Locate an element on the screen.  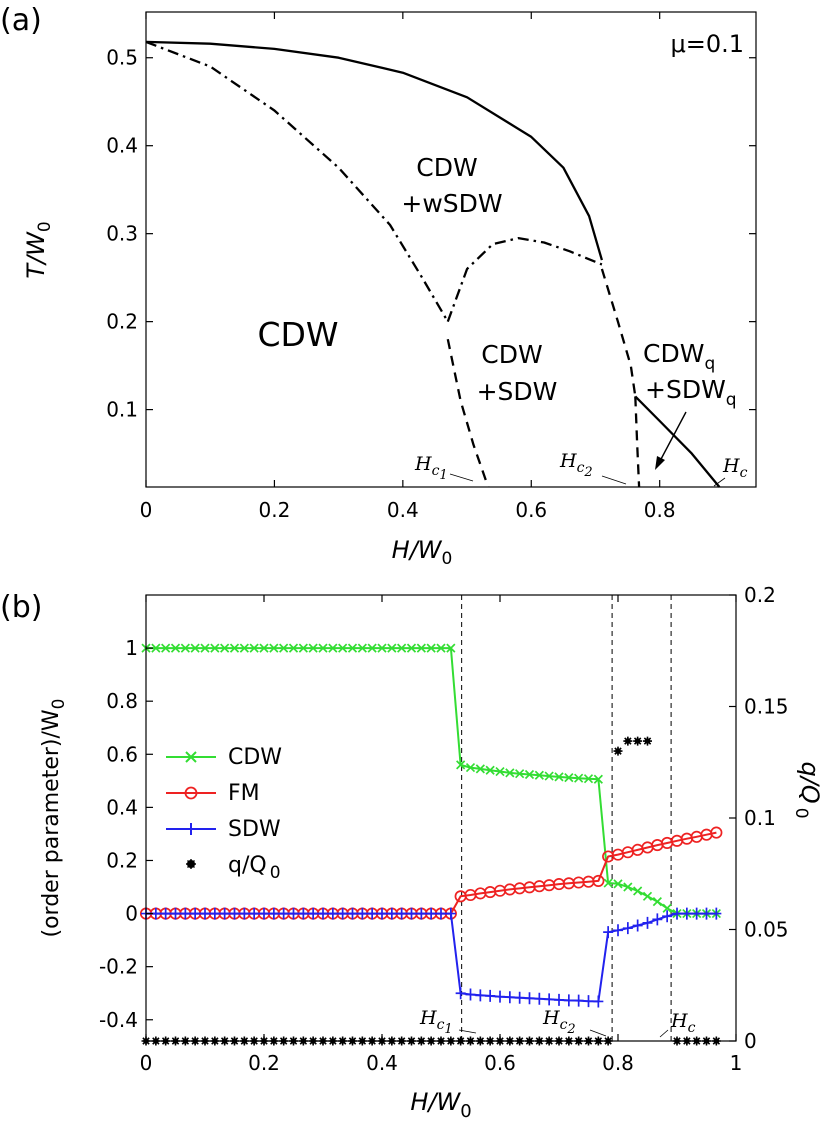
a-ytick-label: 0.2 is located at coordinates (122, 322).